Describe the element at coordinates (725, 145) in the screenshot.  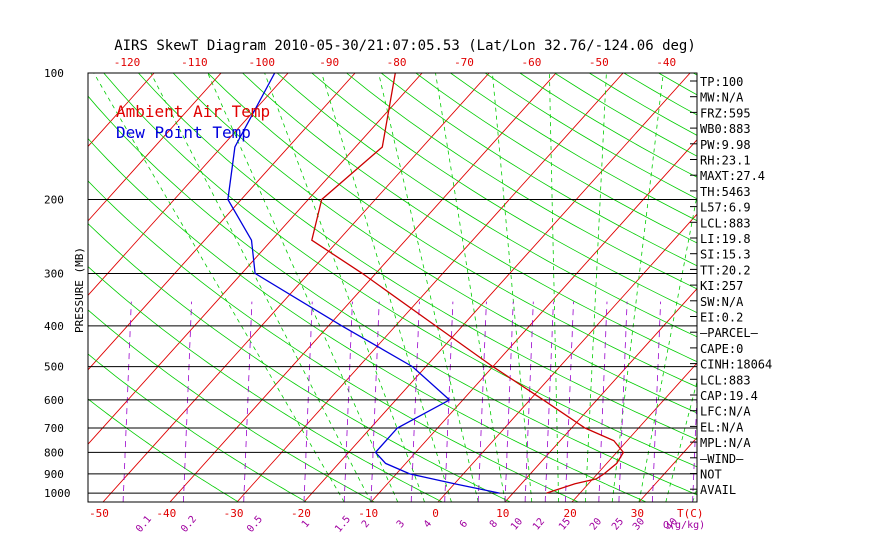
I see `stability-index-item: PW:9.98` at that location.